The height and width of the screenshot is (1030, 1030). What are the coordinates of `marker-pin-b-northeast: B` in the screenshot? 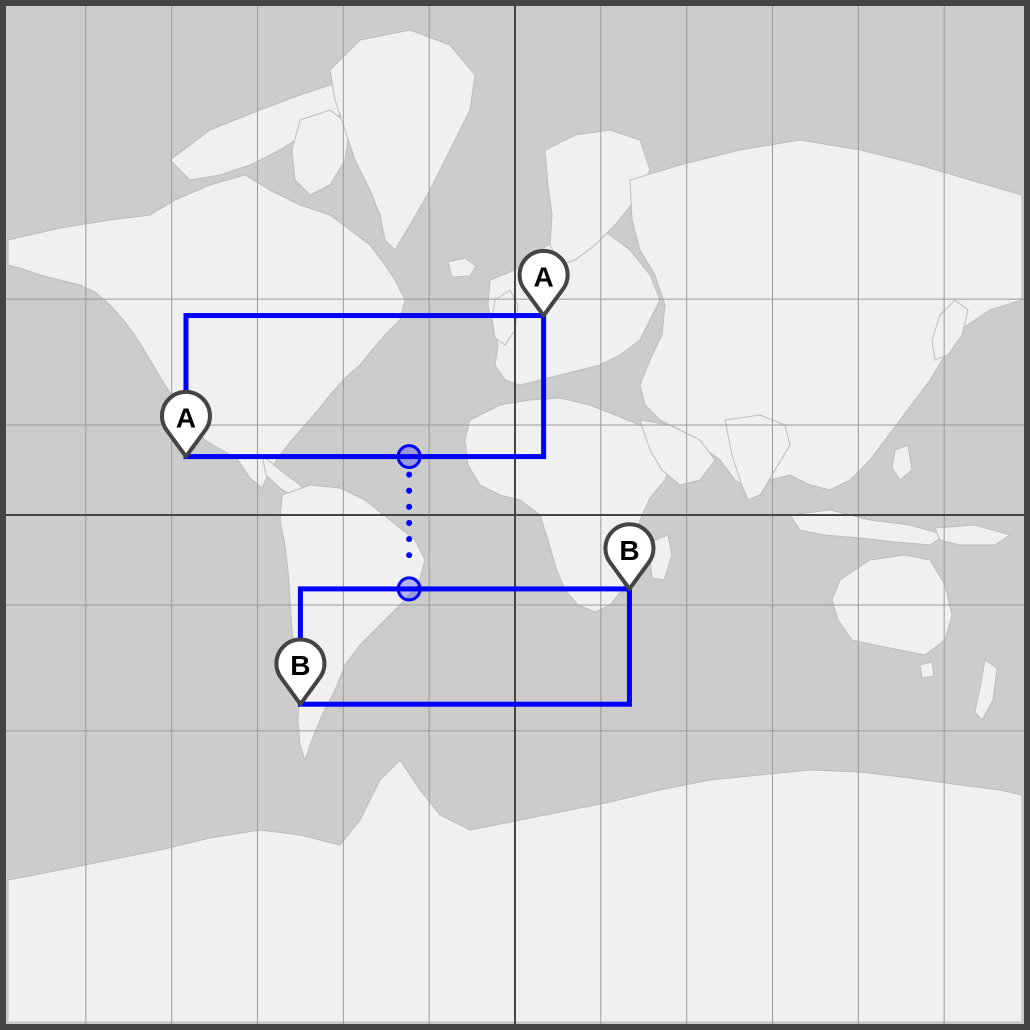 It's located at (629, 556).